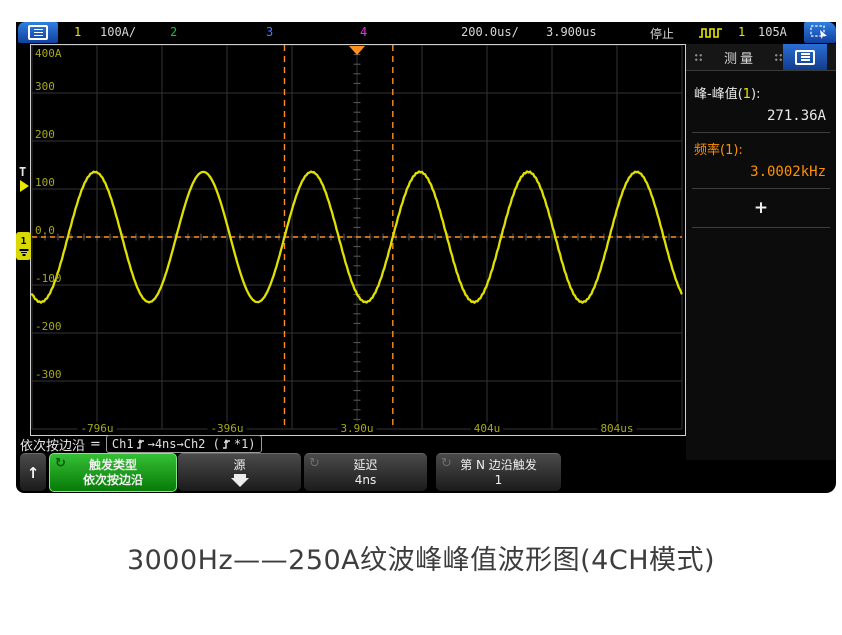  I want to click on menu-icon, so click(38, 32).